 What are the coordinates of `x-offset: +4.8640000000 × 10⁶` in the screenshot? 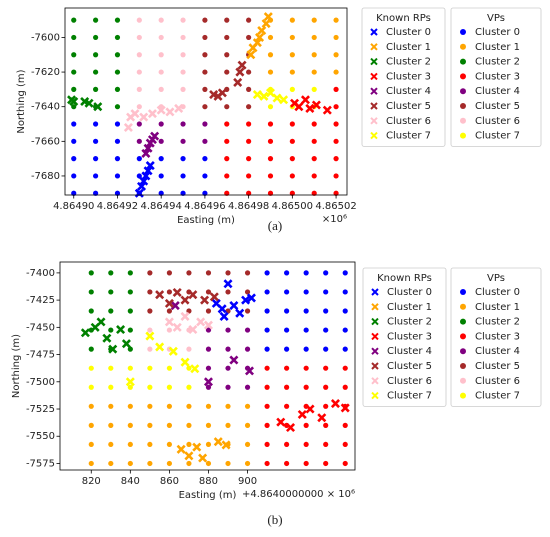 It's located at (298, 494).